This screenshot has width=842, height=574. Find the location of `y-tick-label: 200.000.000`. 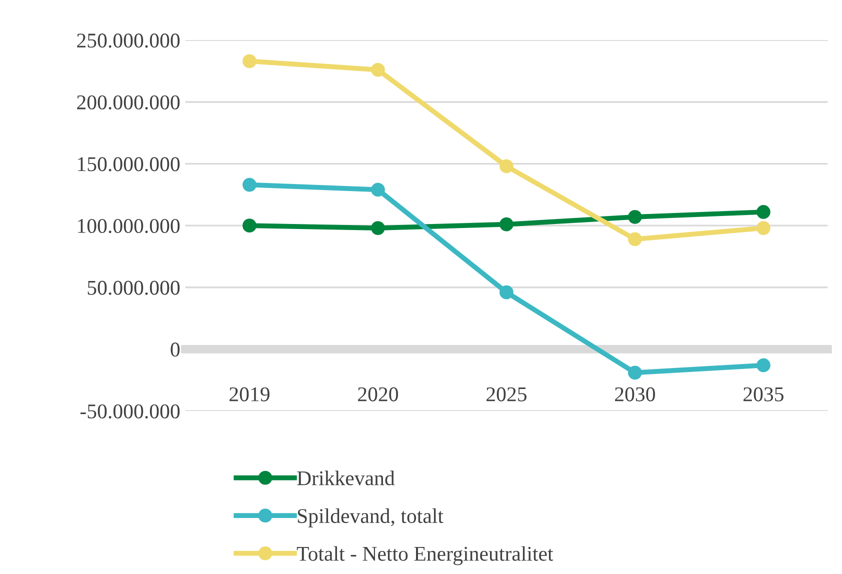

y-tick-label: 200.000.000 is located at coordinates (128, 102).